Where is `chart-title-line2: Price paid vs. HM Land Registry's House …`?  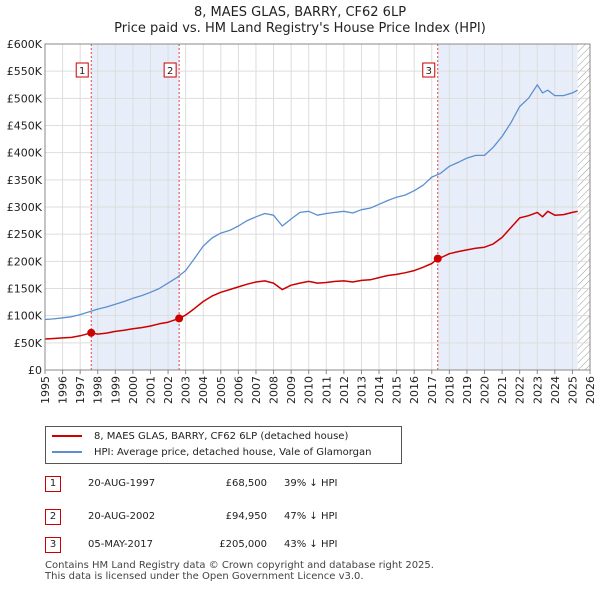 chart-title-line2: Price paid vs. HM Land Registry's House … is located at coordinates (300, 28).